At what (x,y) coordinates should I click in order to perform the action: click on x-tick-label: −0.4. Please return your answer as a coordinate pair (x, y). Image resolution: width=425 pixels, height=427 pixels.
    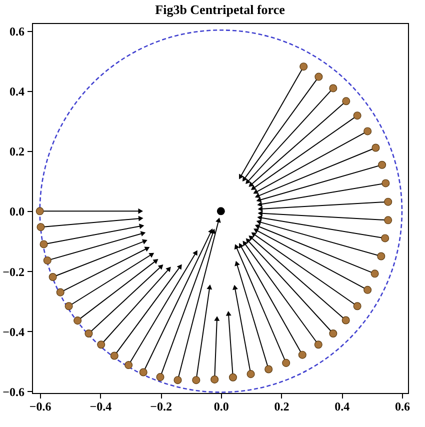
    Looking at the image, I should click on (101, 407).